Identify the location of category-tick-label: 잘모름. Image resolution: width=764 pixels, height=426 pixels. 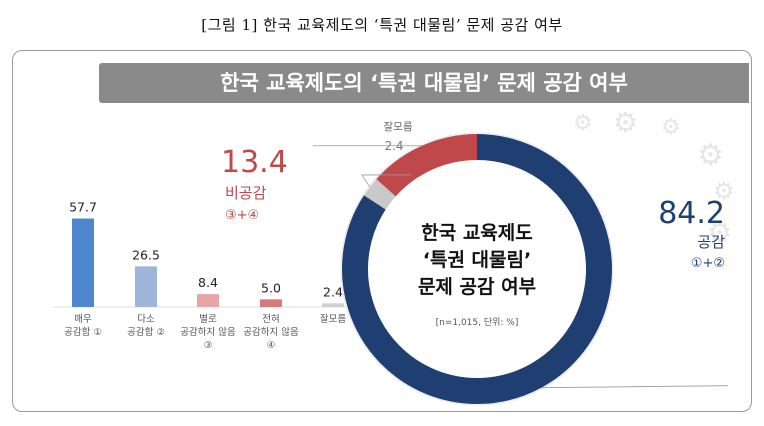
(333, 319).